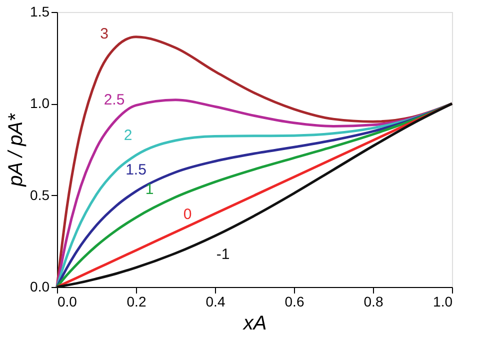 The image size is (477, 350). I want to click on y-tick-label: 1.0, so click(40, 103).